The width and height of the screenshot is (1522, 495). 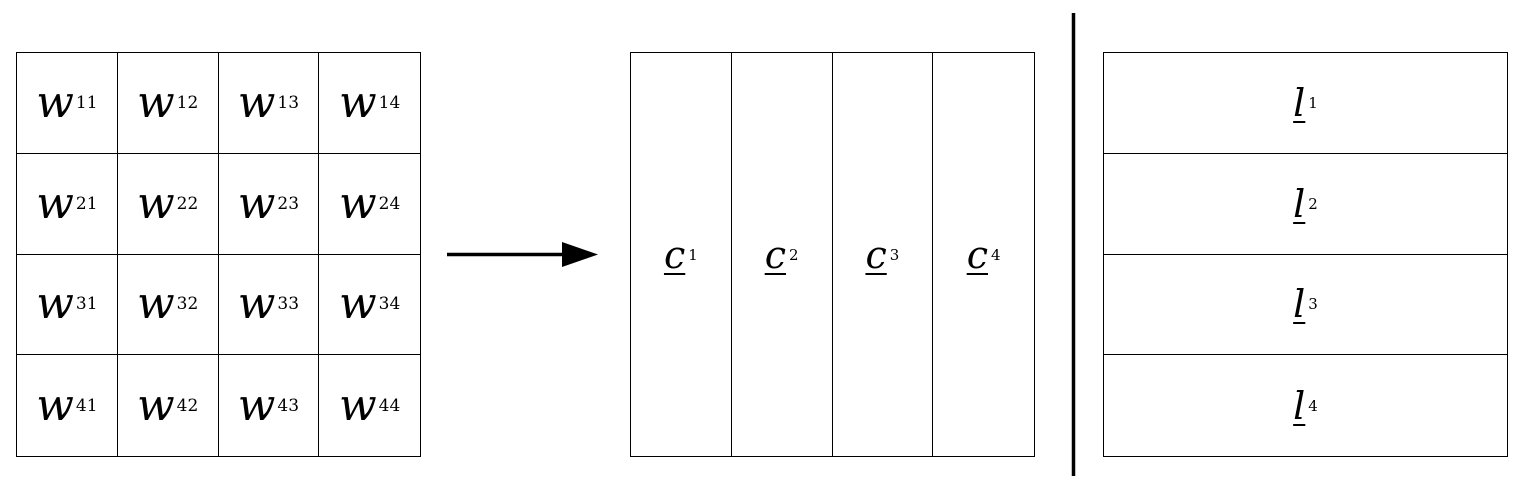 I want to click on cell-subscript: 12, so click(x=187, y=102).